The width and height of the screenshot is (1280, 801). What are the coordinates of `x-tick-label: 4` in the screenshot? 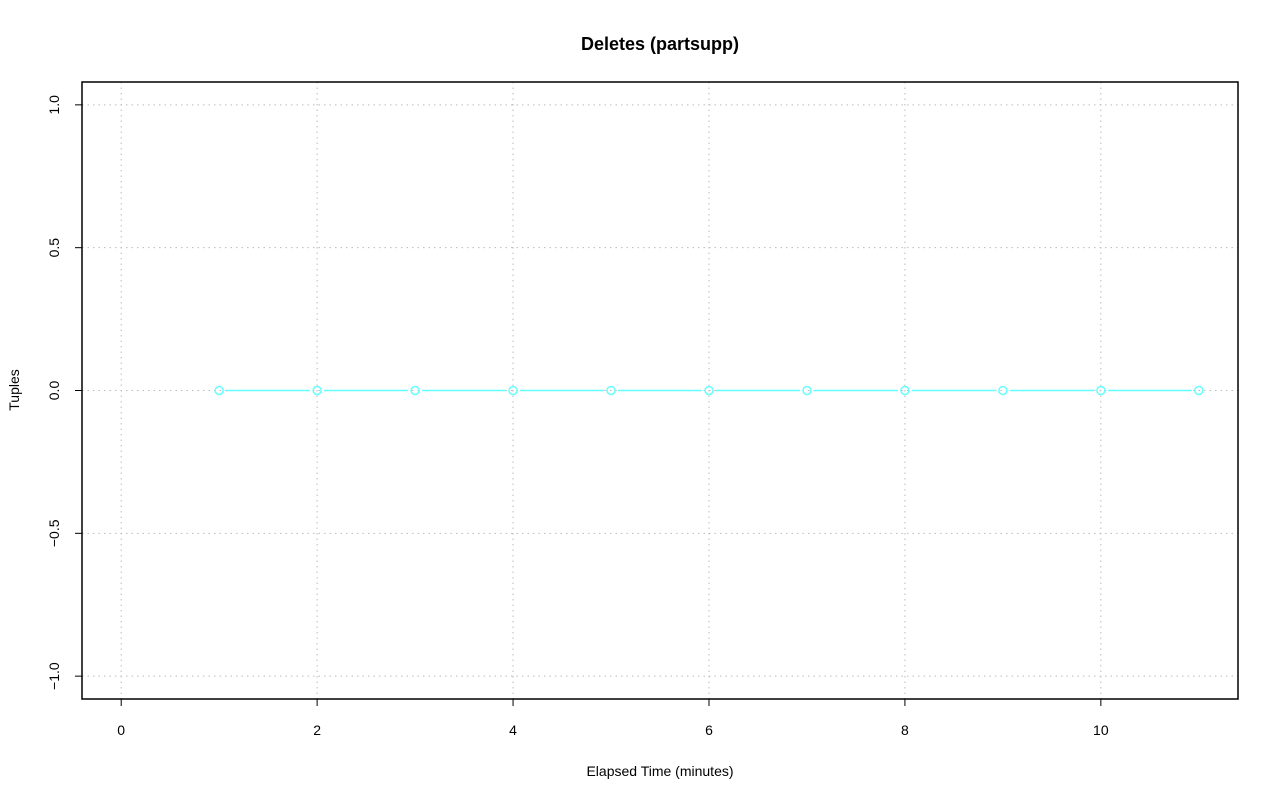 It's located at (513, 730).